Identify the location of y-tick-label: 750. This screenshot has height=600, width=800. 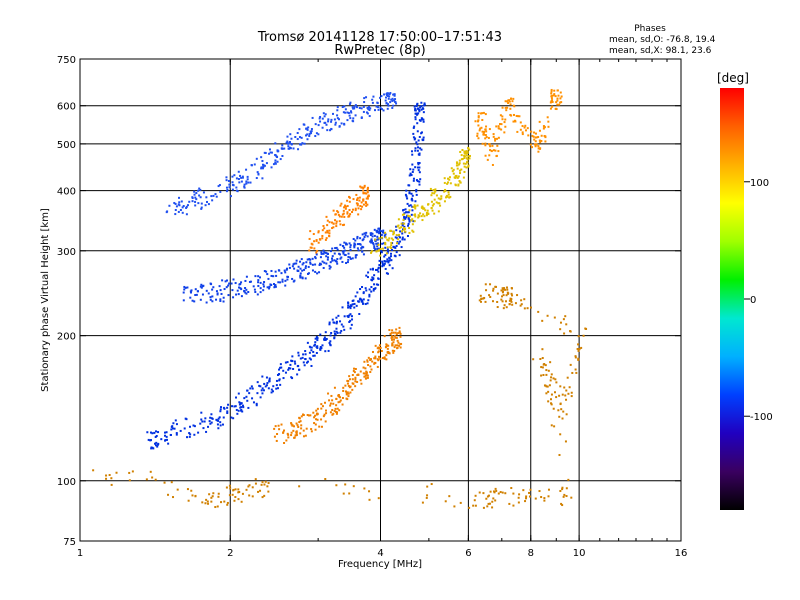
(66, 60).